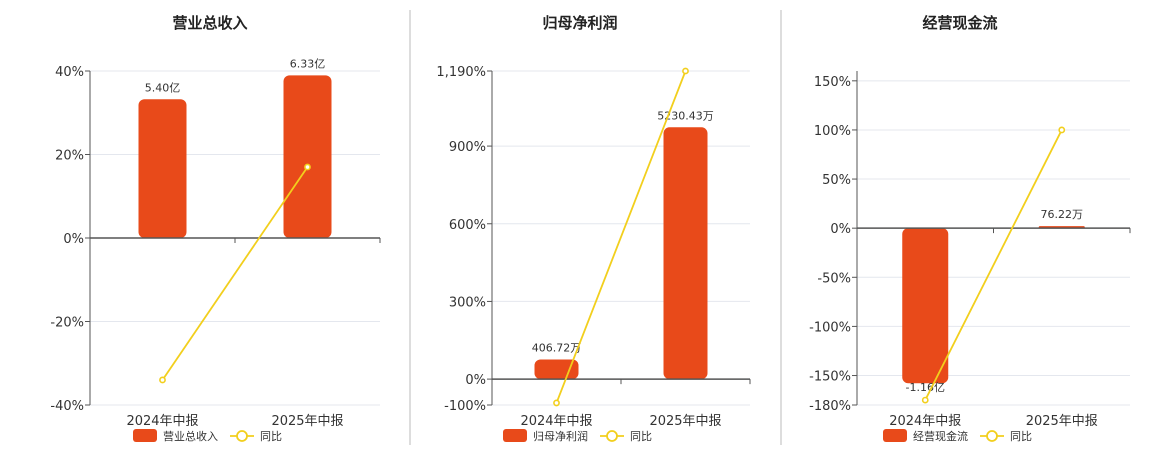 The image size is (1160, 450). Describe the element at coordinates (830, 377) in the screenshot. I see `y-tick-label: -150%` at that location.